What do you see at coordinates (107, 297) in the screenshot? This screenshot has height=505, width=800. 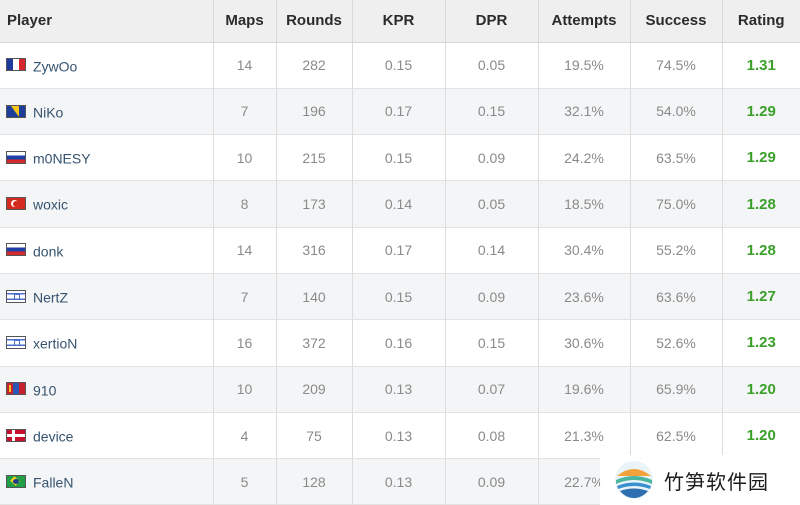 I see `player-cell: NertZ` at bounding box center [107, 297].